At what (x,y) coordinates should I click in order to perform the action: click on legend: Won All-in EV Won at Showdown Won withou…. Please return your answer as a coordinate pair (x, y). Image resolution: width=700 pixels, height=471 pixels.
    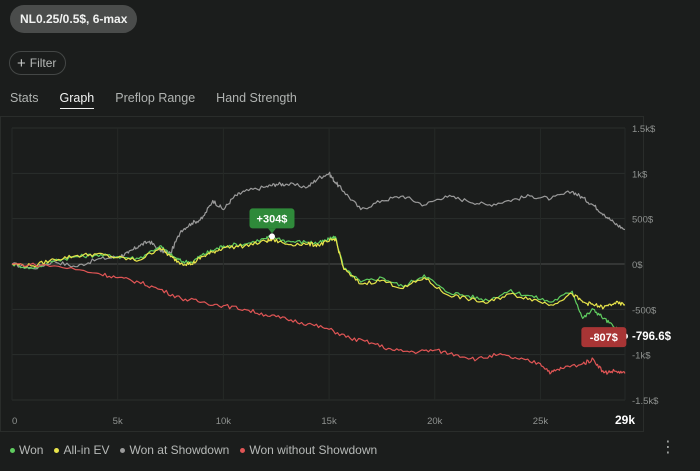
    Looking at the image, I should click on (193, 450).